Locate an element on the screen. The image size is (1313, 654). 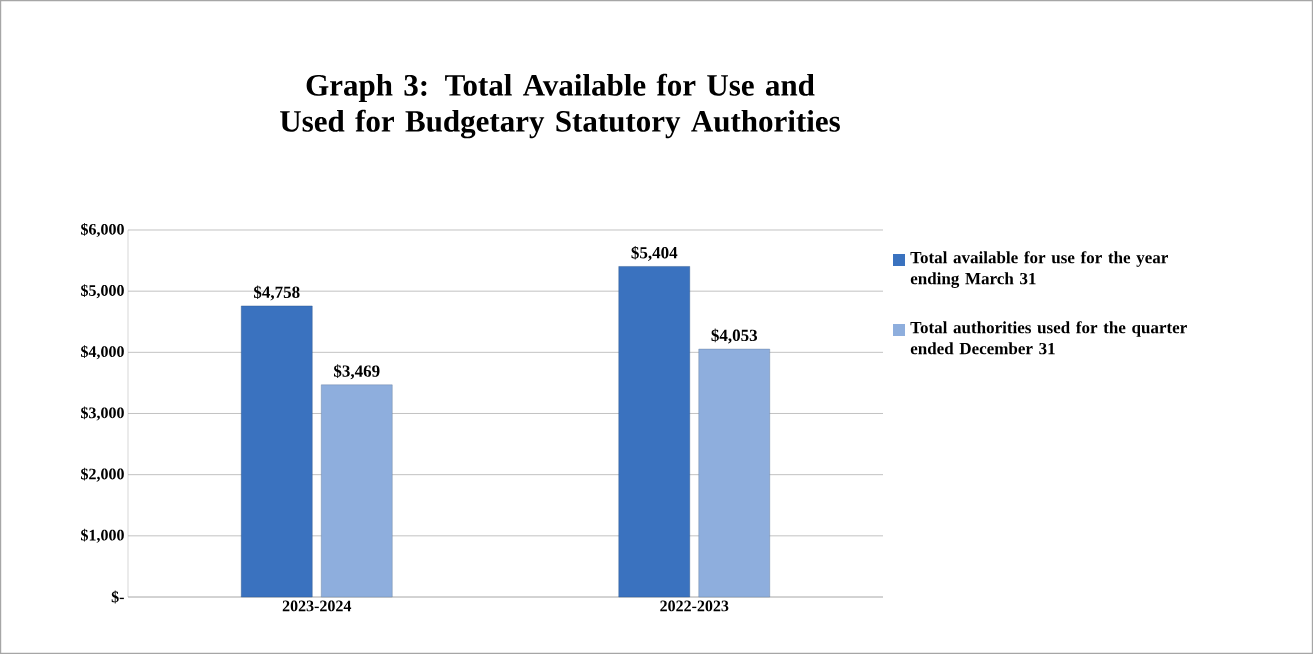
legend-label: Total available for use for the year ending March 31 is located at coordinates (1039, 269).